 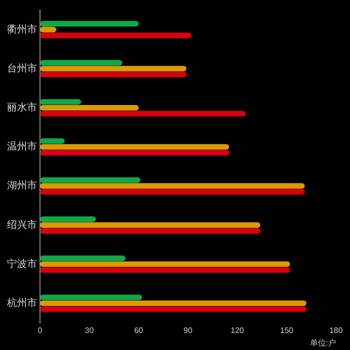 I want to click on x-tick-label: 120, so click(x=237, y=330).